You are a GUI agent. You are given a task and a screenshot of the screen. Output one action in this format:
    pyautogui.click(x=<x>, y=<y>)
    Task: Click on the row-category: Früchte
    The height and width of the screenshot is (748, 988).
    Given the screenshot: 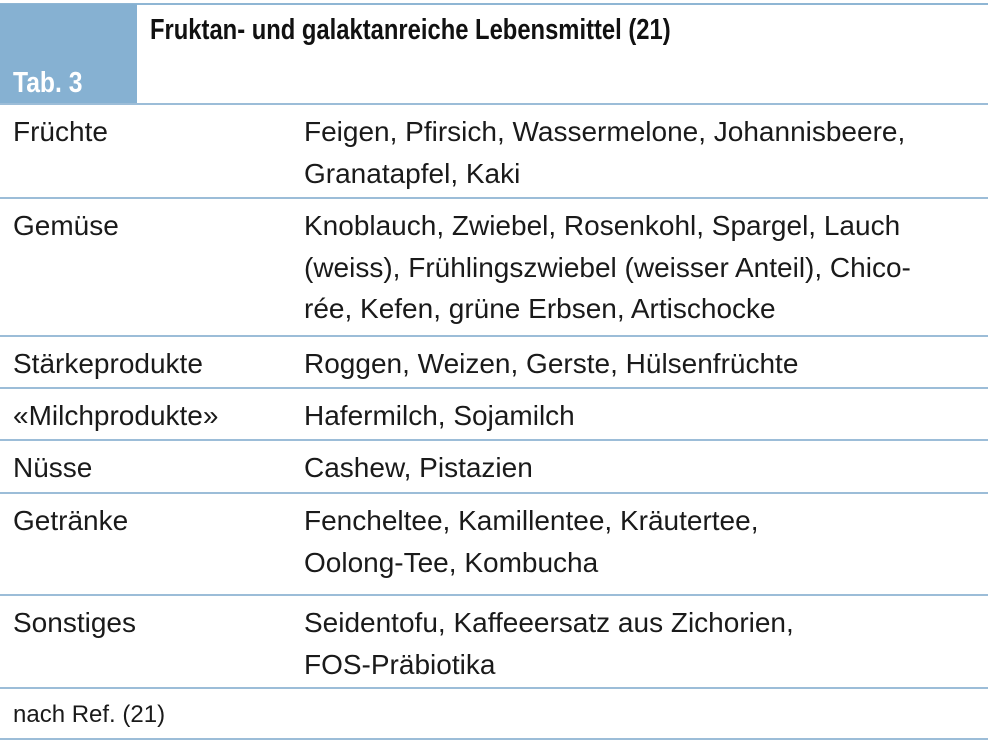 What is the action you would take?
    pyautogui.click(x=60, y=131)
    